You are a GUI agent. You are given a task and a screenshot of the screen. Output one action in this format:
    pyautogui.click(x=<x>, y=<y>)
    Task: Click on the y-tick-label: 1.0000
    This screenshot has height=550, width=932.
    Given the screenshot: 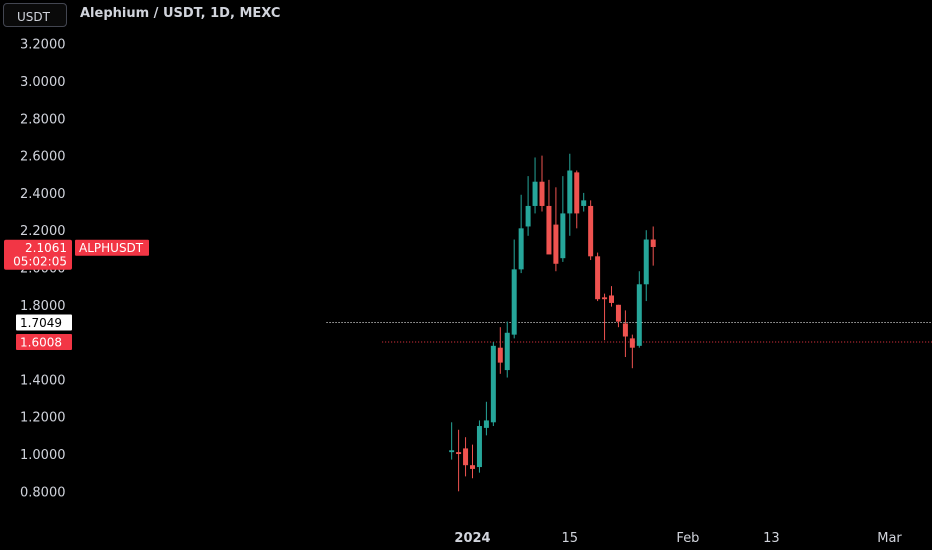 What is the action you would take?
    pyautogui.click(x=43, y=455)
    